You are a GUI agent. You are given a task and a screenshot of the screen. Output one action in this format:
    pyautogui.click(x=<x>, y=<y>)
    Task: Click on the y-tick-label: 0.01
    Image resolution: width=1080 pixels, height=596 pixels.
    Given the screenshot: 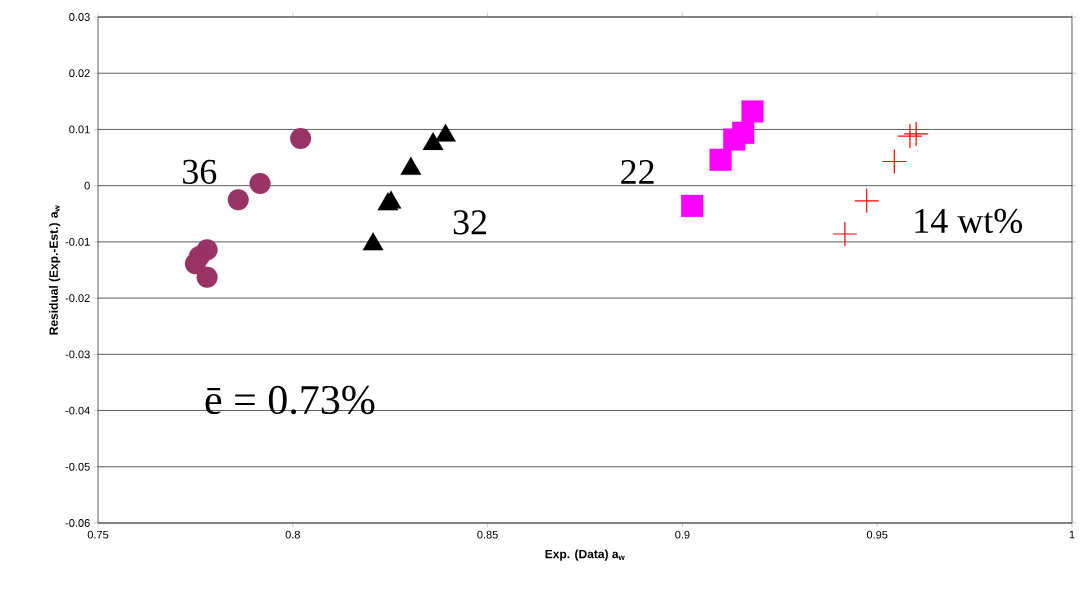 What is the action you would take?
    pyautogui.click(x=79, y=129)
    